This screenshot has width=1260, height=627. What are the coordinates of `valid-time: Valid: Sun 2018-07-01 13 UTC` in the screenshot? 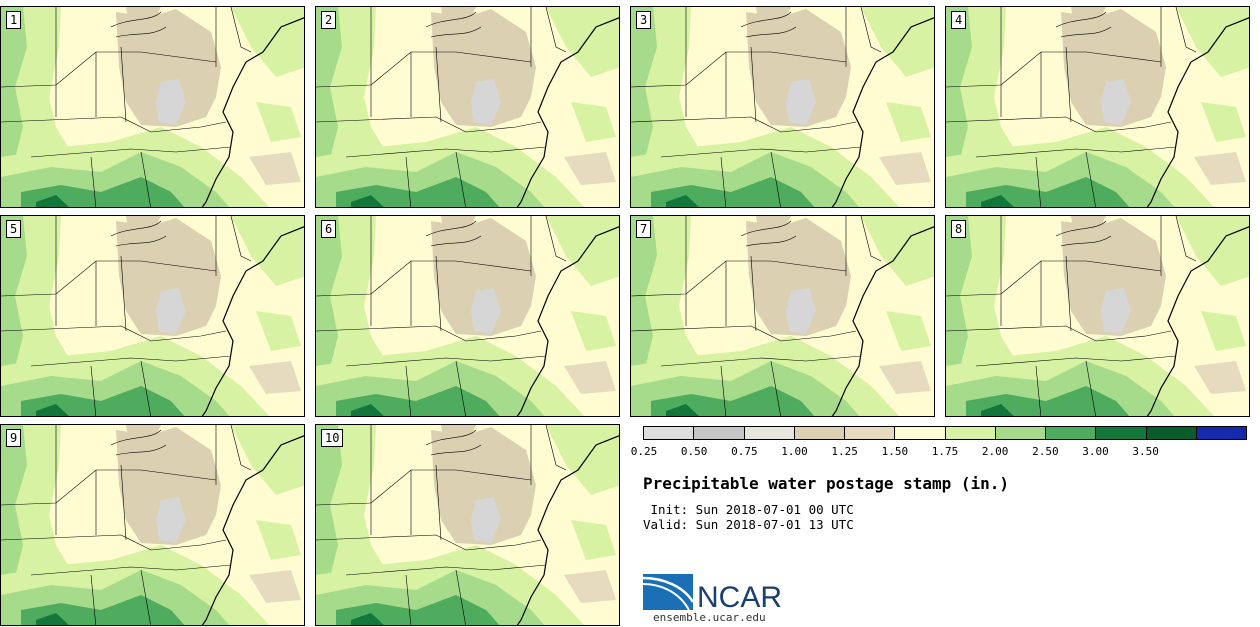 It's located at (748, 524).